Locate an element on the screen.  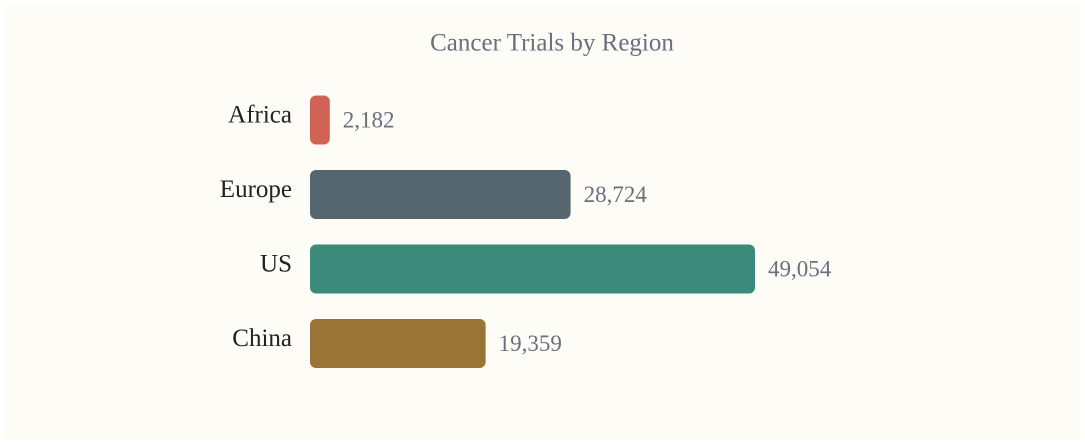
category-label: Europe is located at coordinates (256, 189).